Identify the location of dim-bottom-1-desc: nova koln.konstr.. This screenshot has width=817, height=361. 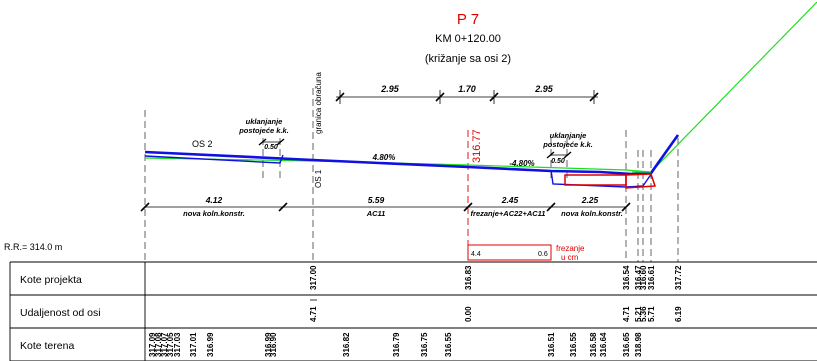
(214, 213).